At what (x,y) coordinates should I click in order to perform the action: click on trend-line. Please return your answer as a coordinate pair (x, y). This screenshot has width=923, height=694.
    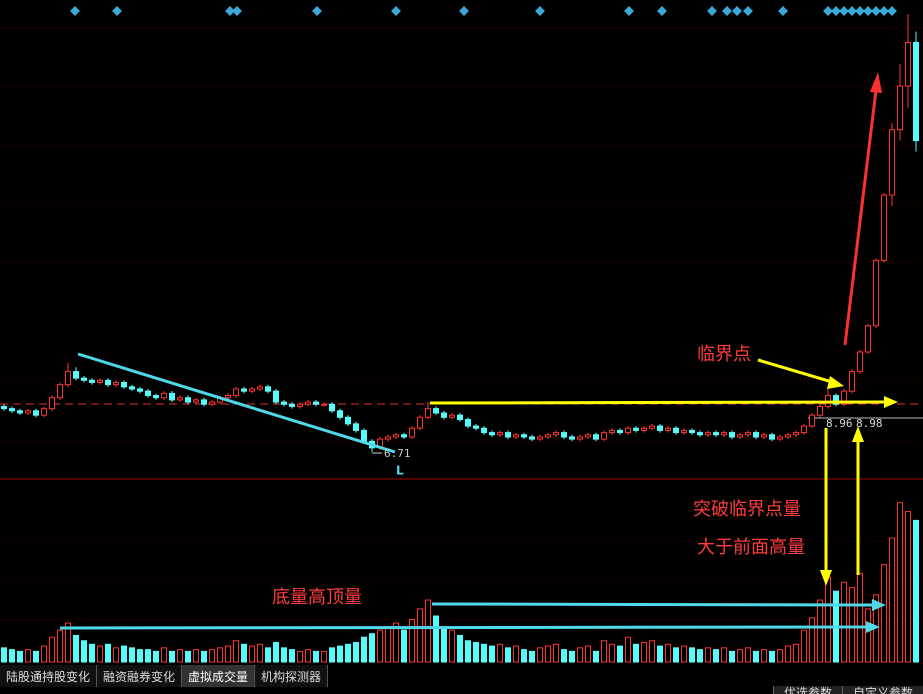
    Looking at the image, I should click on (236, 403).